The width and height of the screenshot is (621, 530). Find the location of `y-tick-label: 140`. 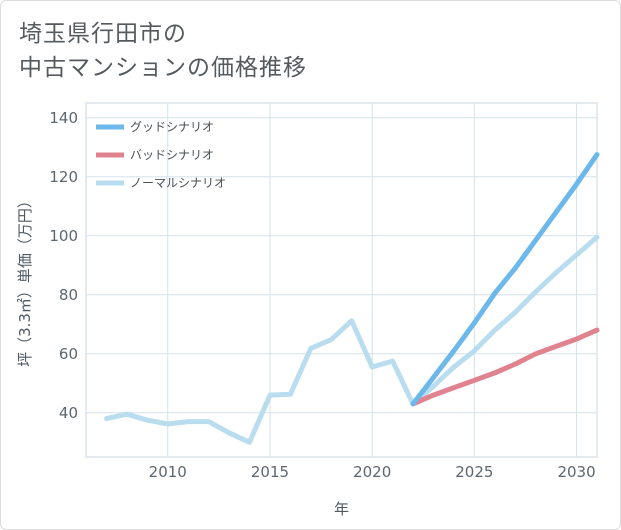

y-tick-label: 140 is located at coordinates (63, 118).